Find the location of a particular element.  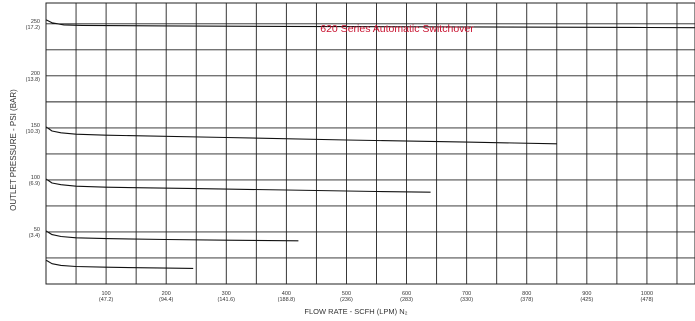

x-tick-sublabel: (94.4) is located at coordinates (166, 300).